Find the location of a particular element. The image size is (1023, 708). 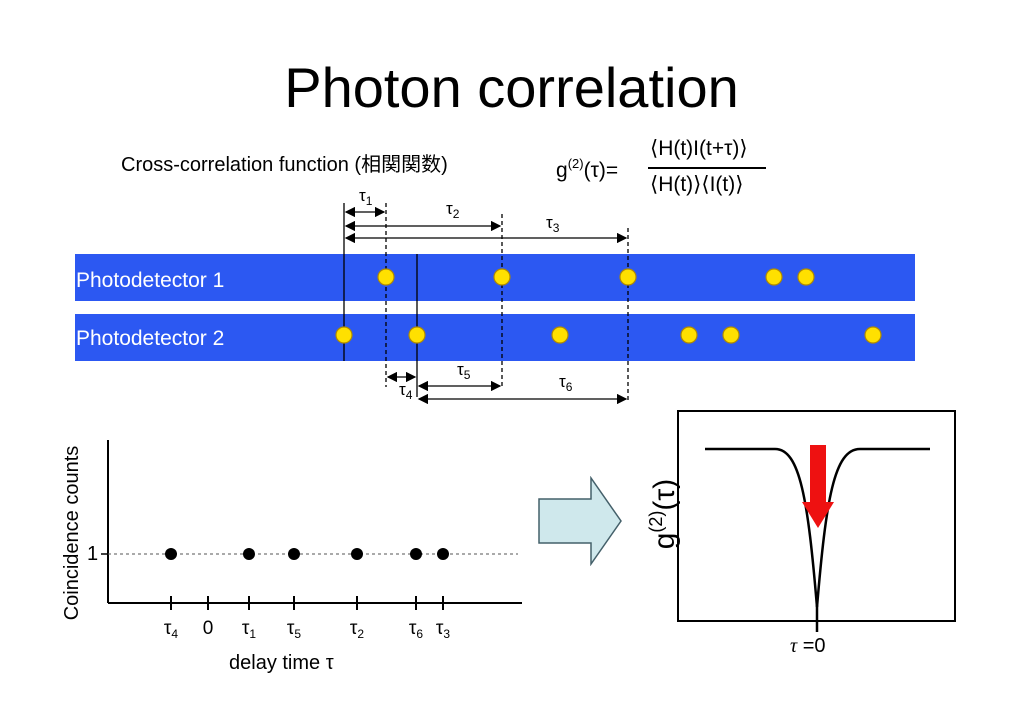

g2-x-label: τ =0 is located at coordinates (808, 646).